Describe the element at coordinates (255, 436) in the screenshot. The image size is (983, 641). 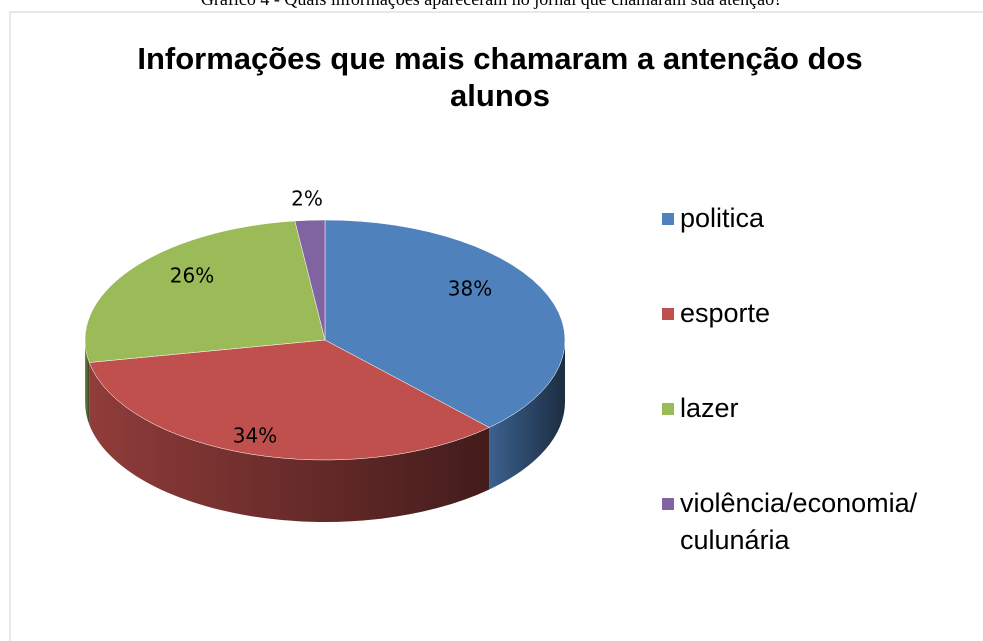
I see `data-label: 34%` at that location.